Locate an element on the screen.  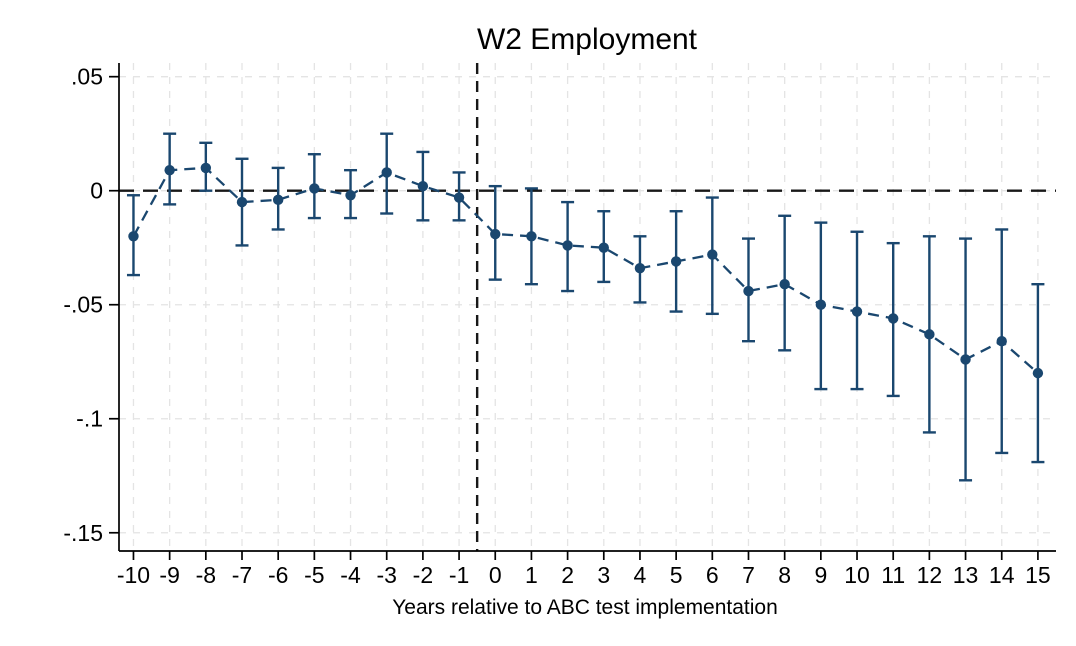
x-tick-label: -9 is located at coordinates (169, 575).